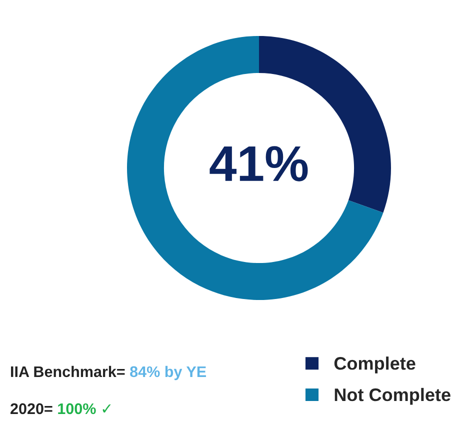  Describe the element at coordinates (375, 365) in the screenshot. I see `legend-label: Complete` at that location.